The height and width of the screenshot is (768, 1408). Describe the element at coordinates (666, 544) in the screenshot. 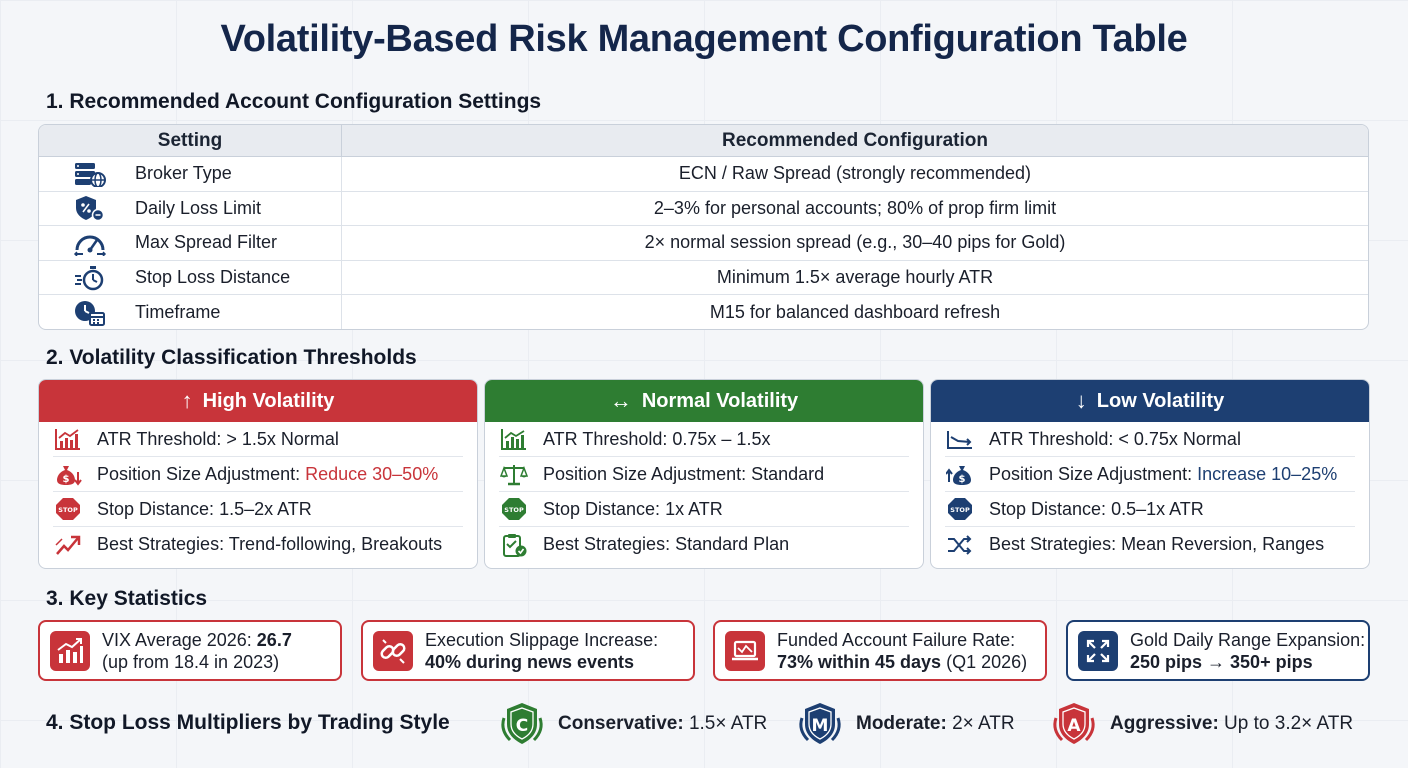

I see `best-strategies: Best Strategies: Standard Plan` at that location.